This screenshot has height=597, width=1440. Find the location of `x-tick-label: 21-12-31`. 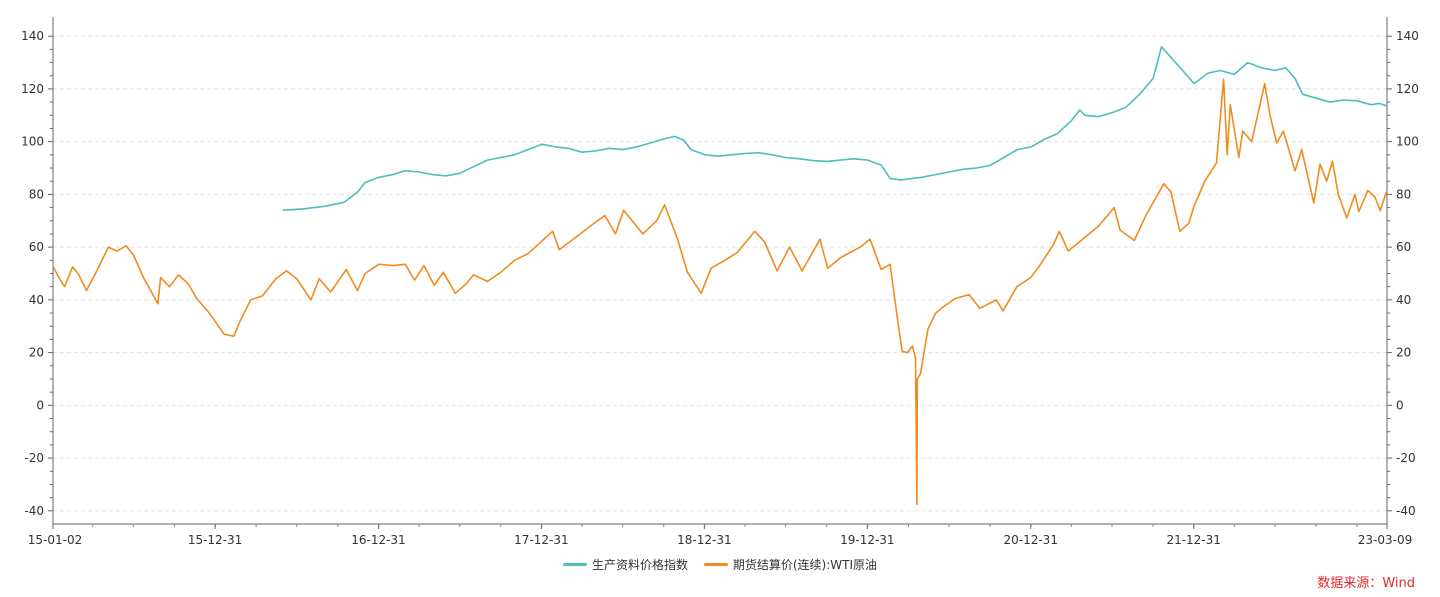

x-tick-label: 21-12-31 is located at coordinates (1193, 540).